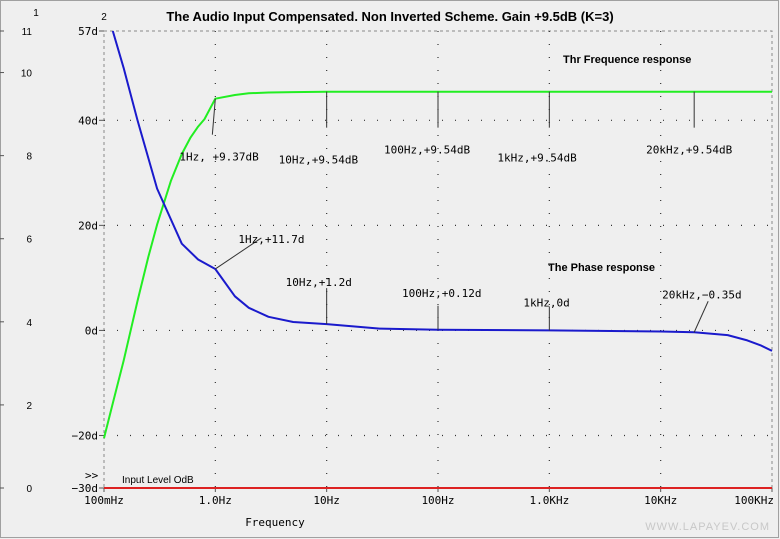 Image resolution: width=780 pixels, height=539 pixels. I want to click on label-frequency-response: Thr Frequence response, so click(627, 60).